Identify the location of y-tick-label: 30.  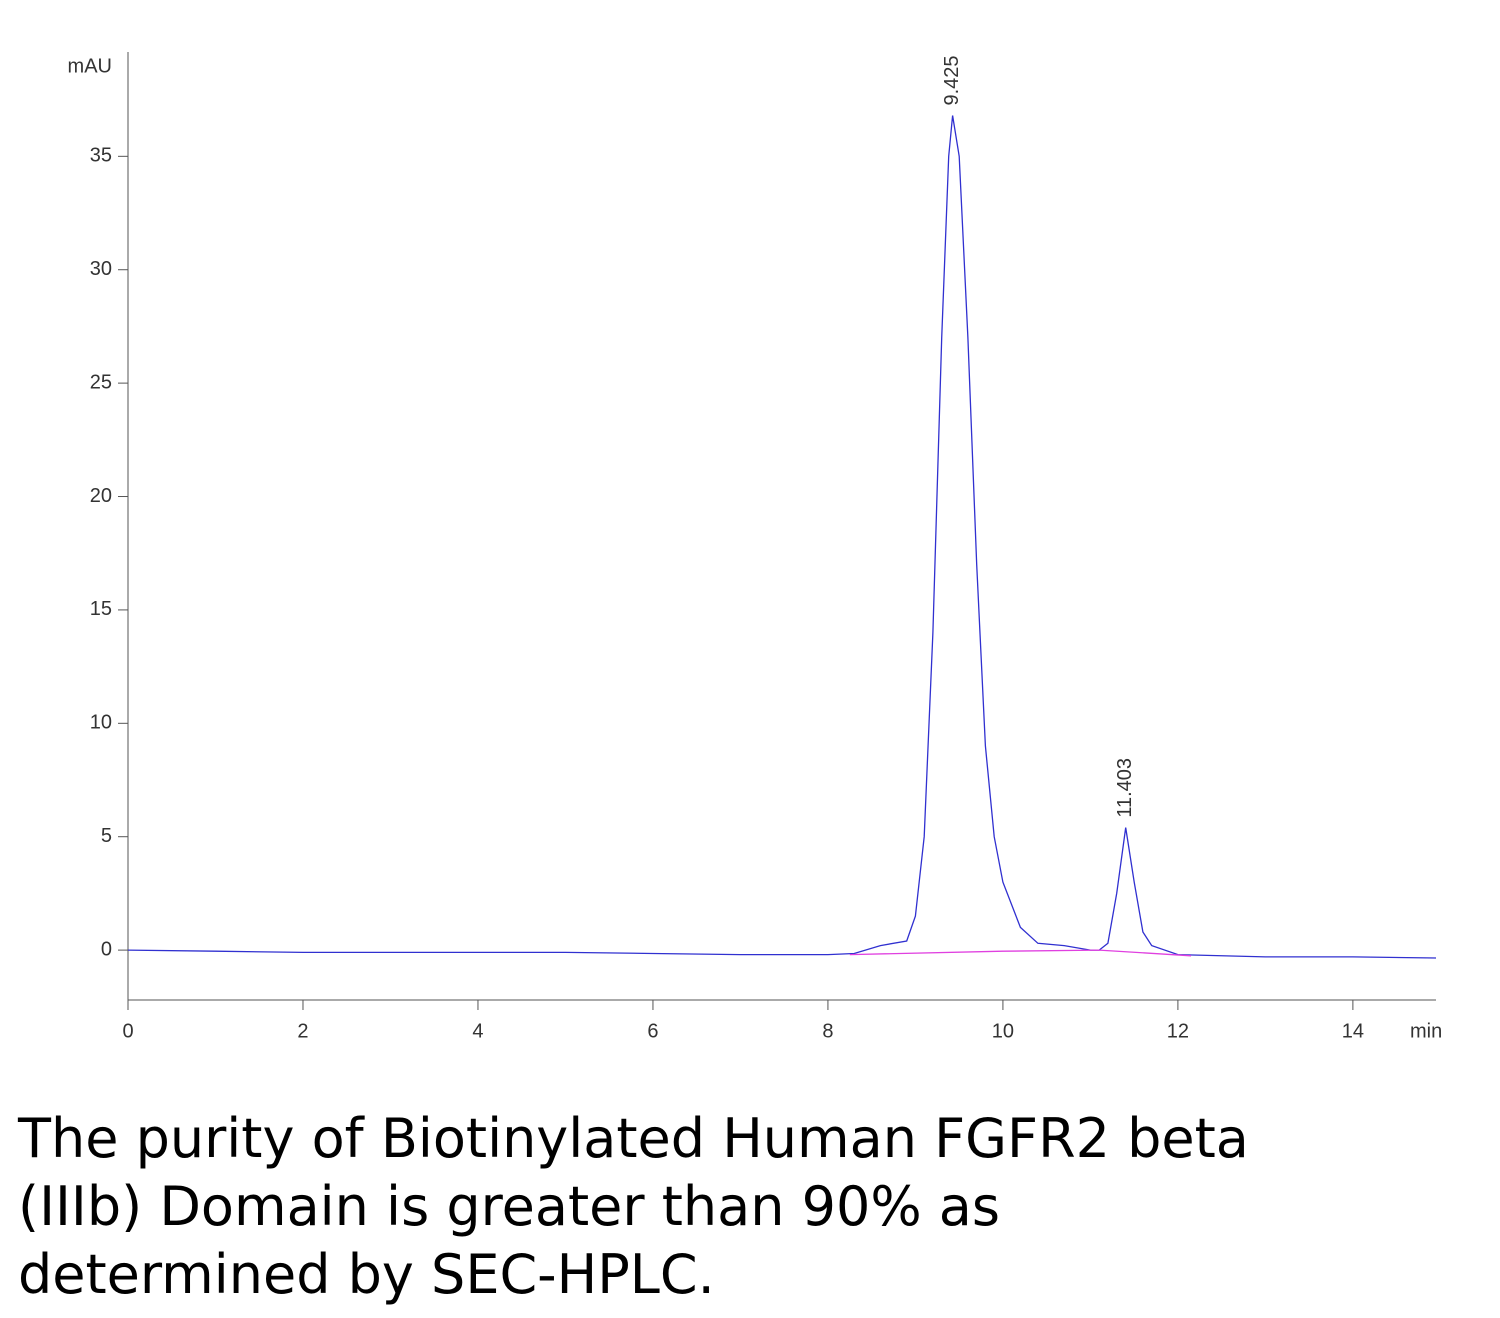
(101, 269).